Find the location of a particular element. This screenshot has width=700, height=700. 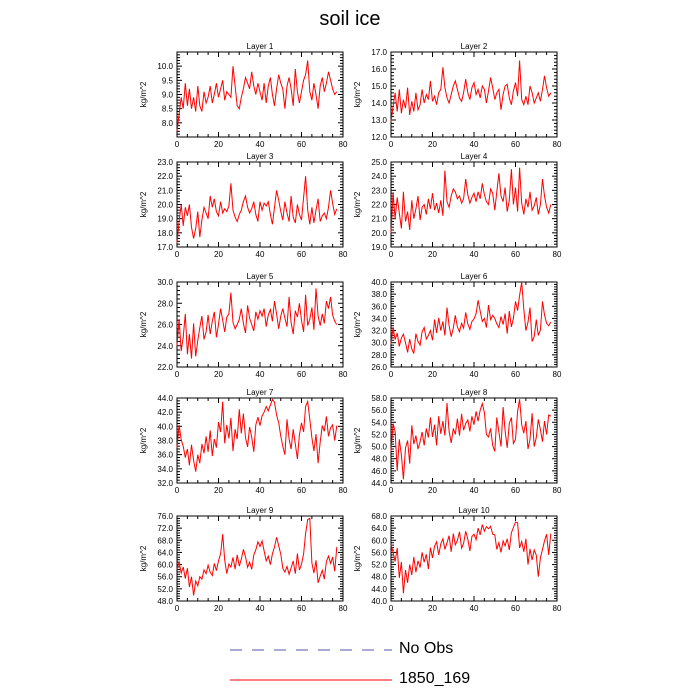

layer-4-xtick-label: 60 is located at coordinates (515, 254).